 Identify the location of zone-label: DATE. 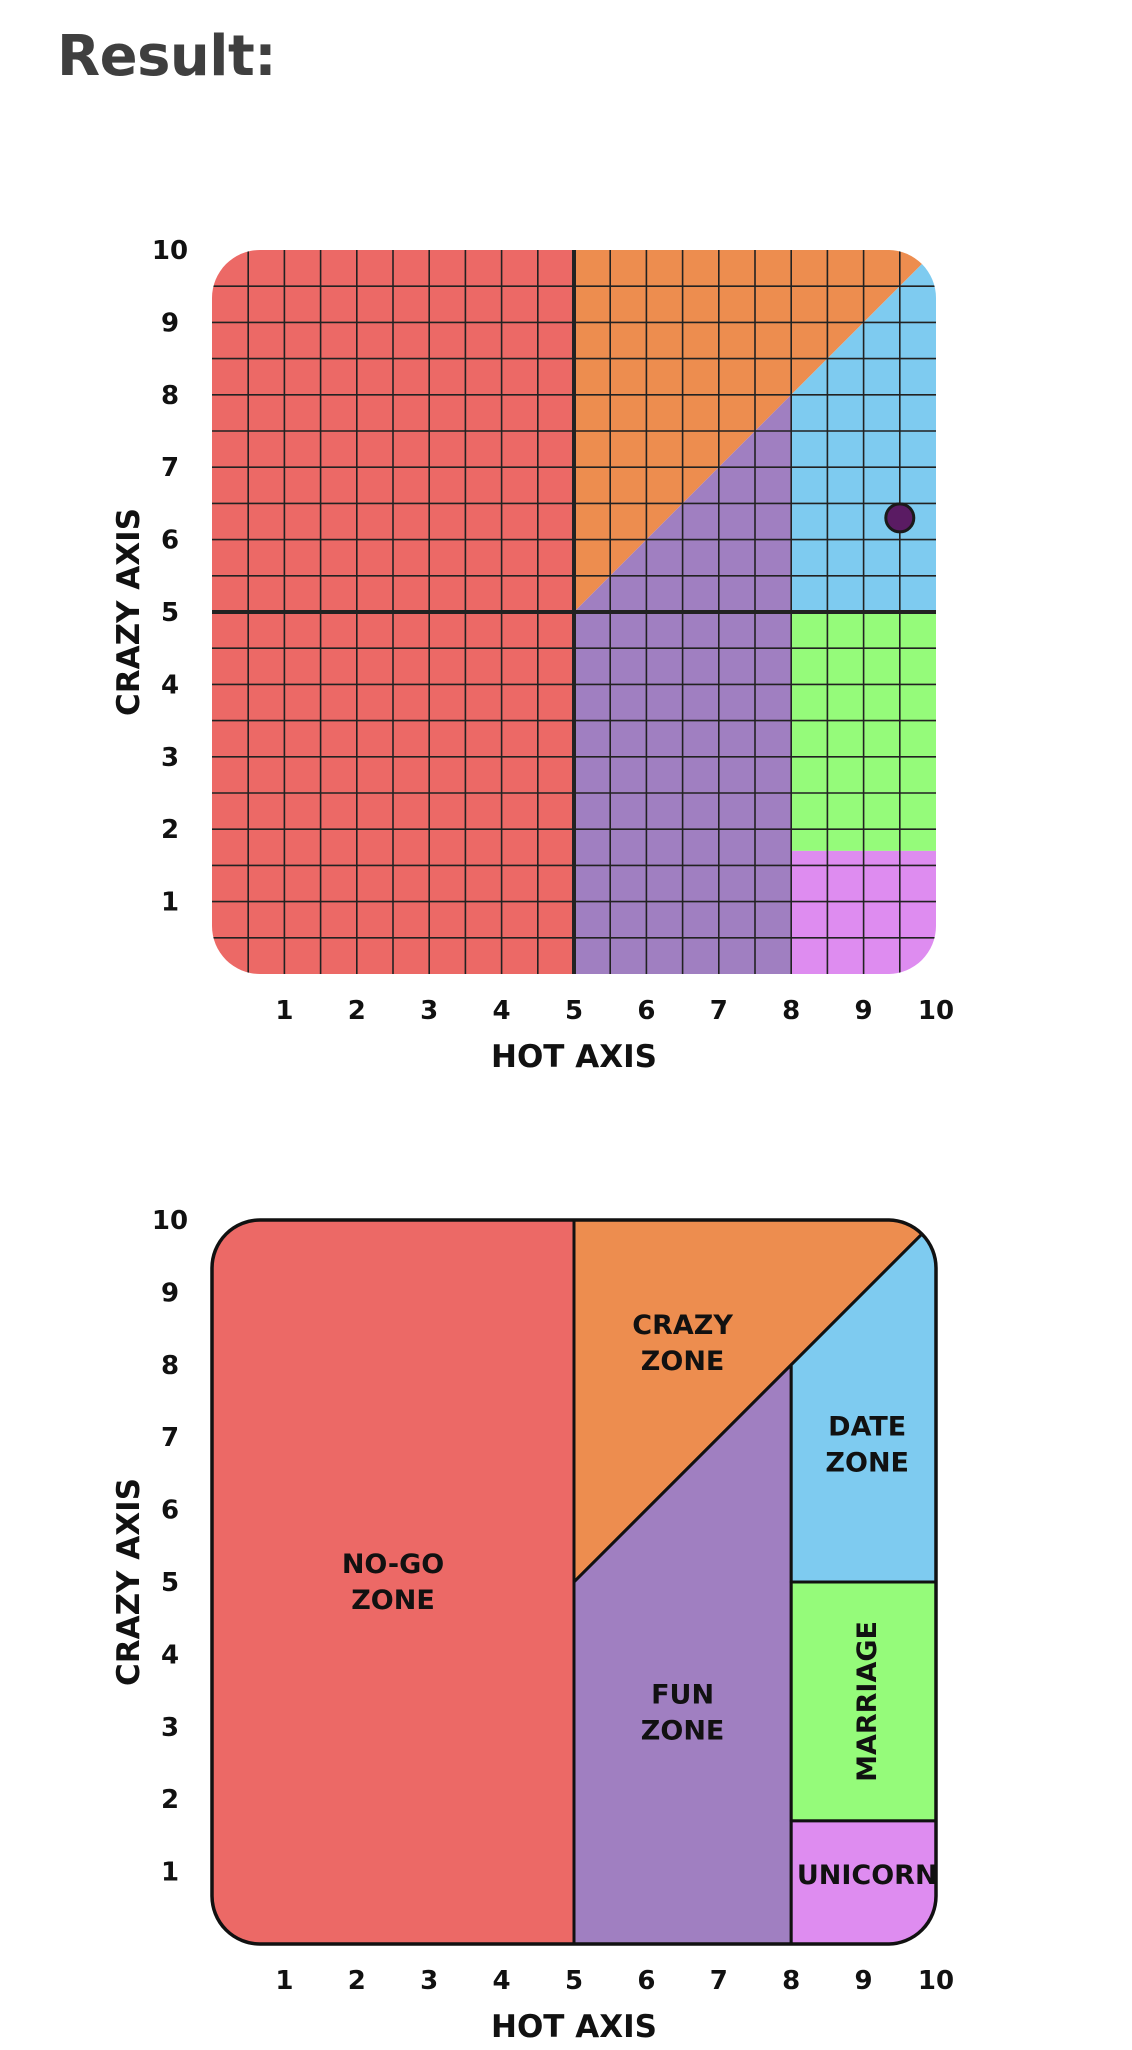
(867, 1426).